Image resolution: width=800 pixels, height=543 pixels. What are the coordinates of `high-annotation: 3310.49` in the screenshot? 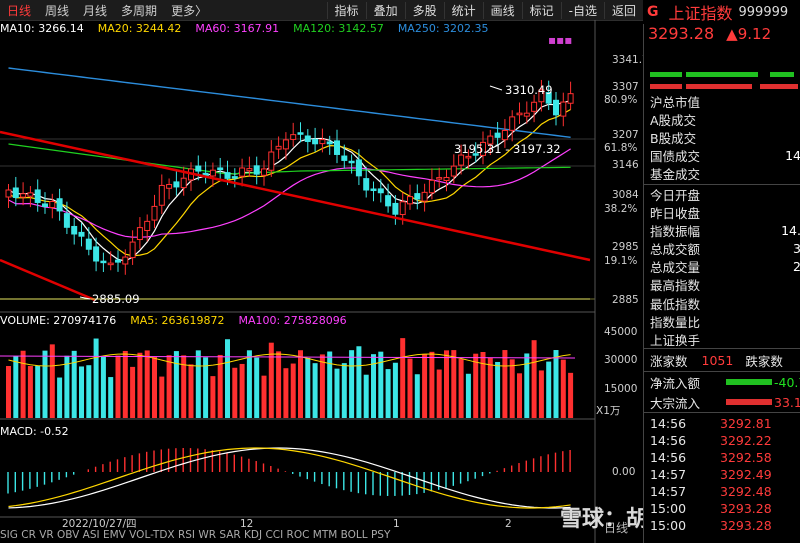 It's located at (529, 90).